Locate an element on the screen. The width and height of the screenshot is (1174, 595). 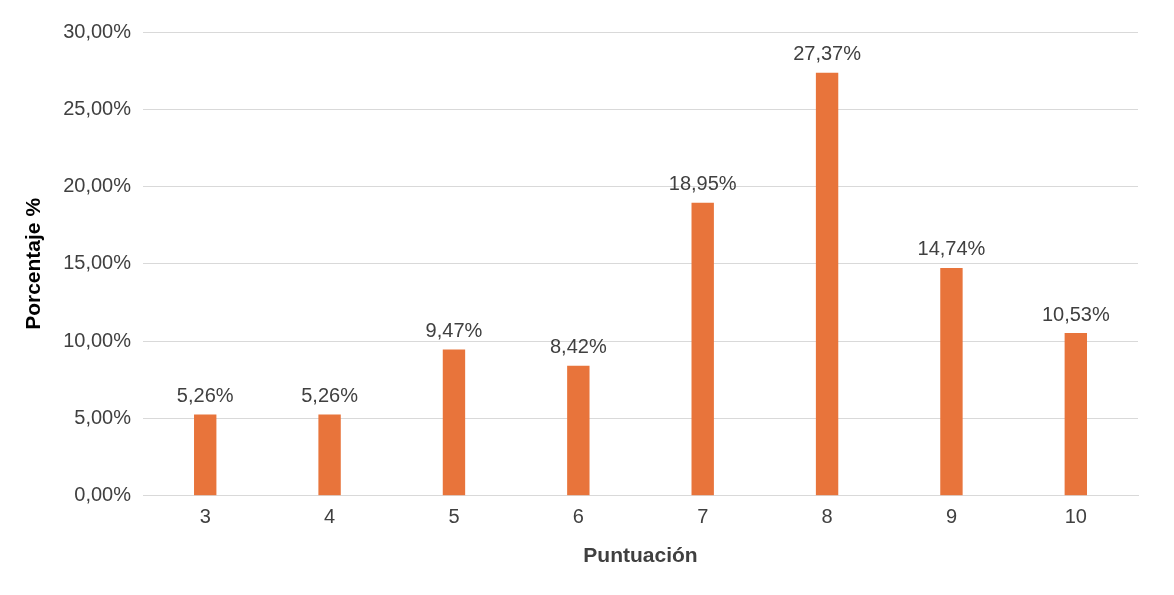
x-tick-label: 7 is located at coordinates (703, 516).